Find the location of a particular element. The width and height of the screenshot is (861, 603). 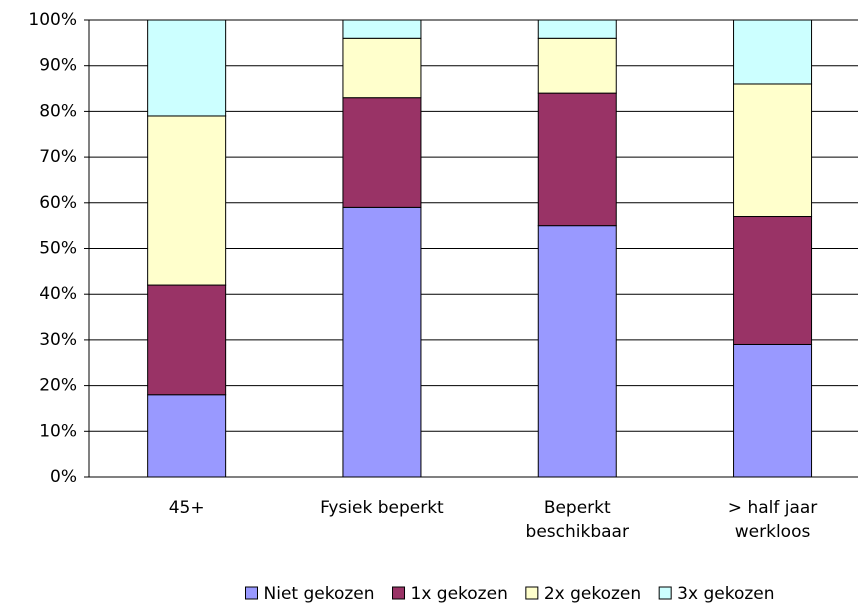

y-tick-label: 60% is located at coordinates (58, 203).